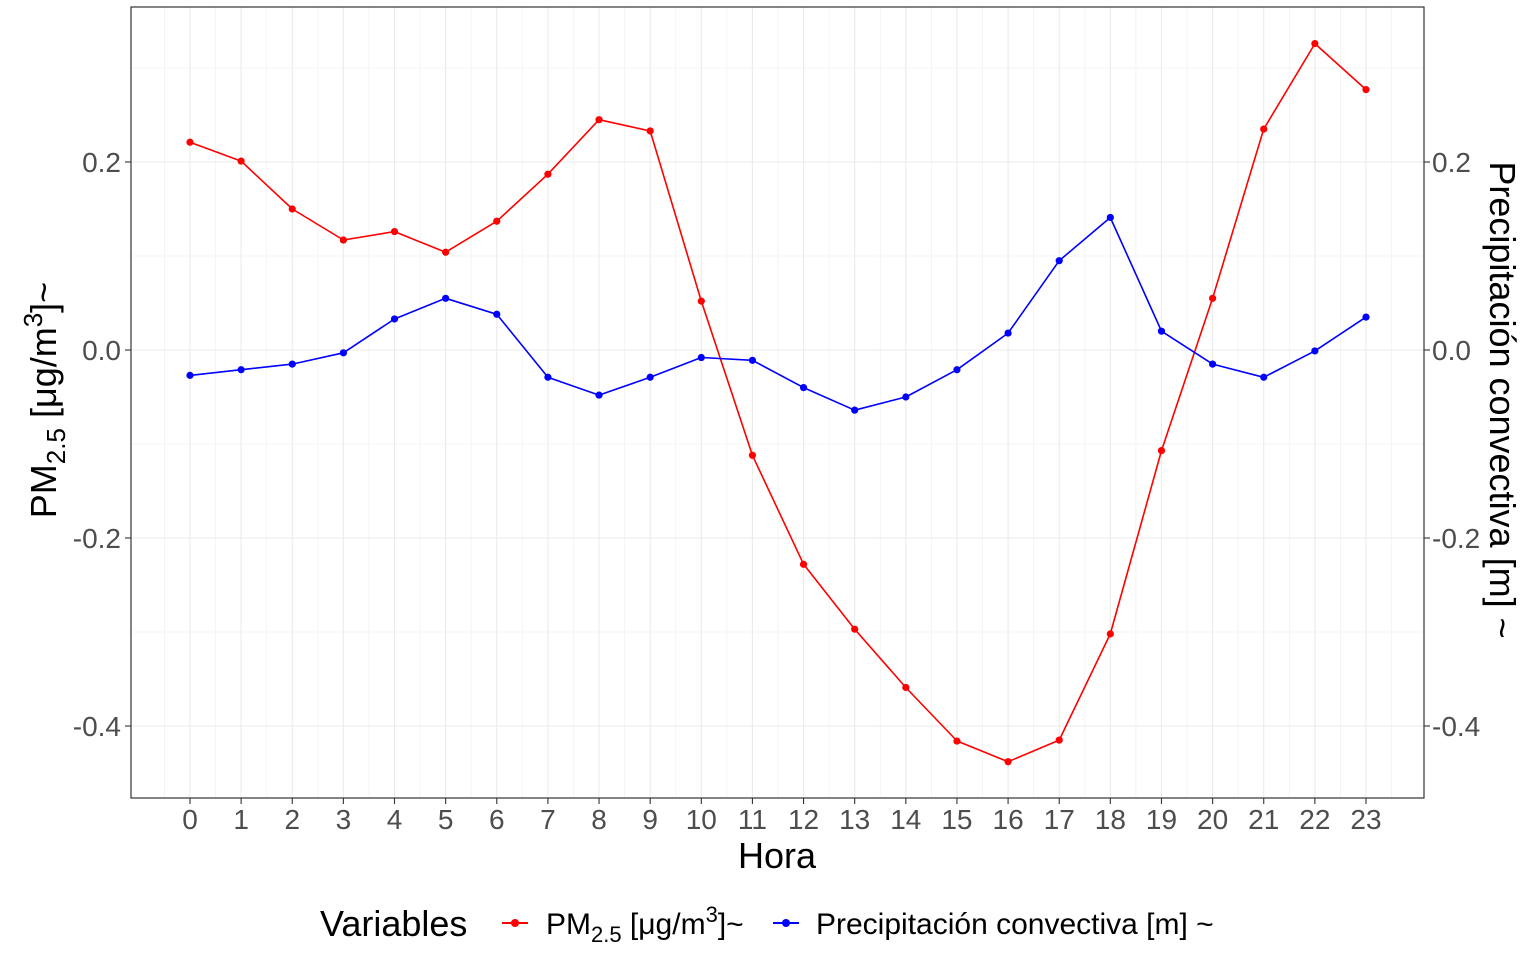  Describe the element at coordinates (1452, 444) in the screenshot. I see `y-axis-right: 0.2 0.0 -0.2 -0.4` at that location.